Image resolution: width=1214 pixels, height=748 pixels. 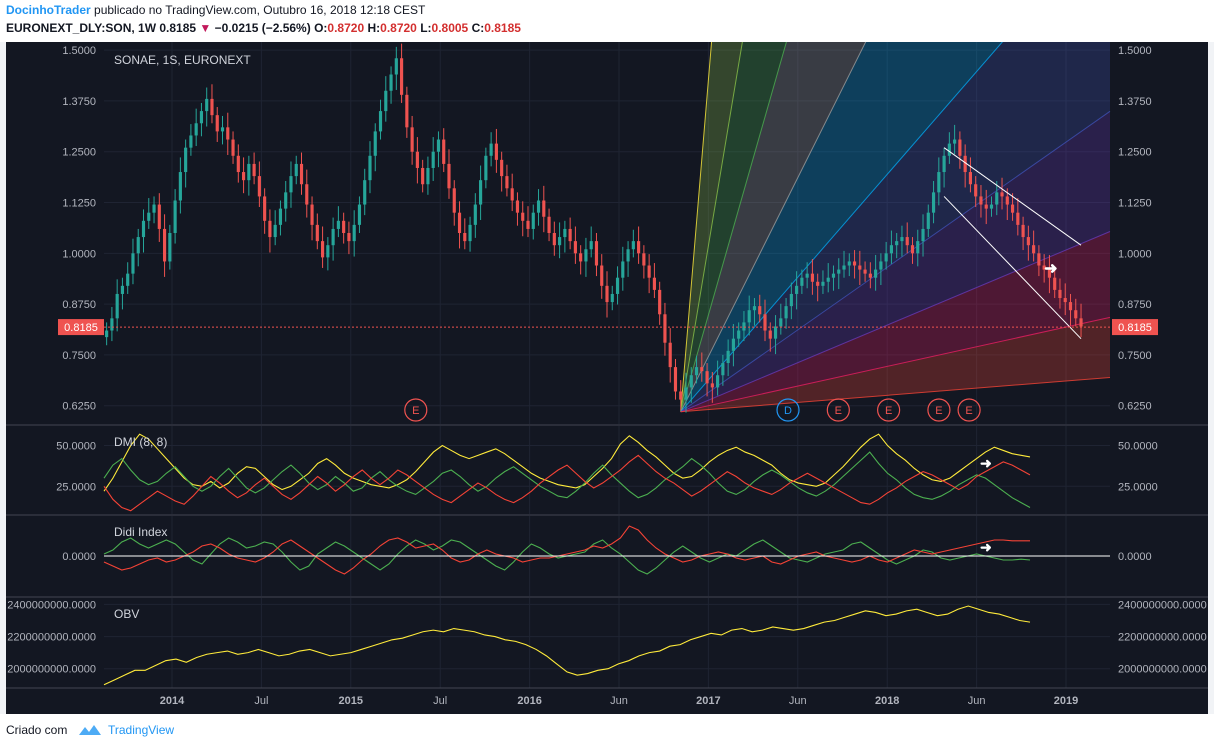 I want to click on change-value: −0.0215 (−2.56%), so click(x=262, y=28).